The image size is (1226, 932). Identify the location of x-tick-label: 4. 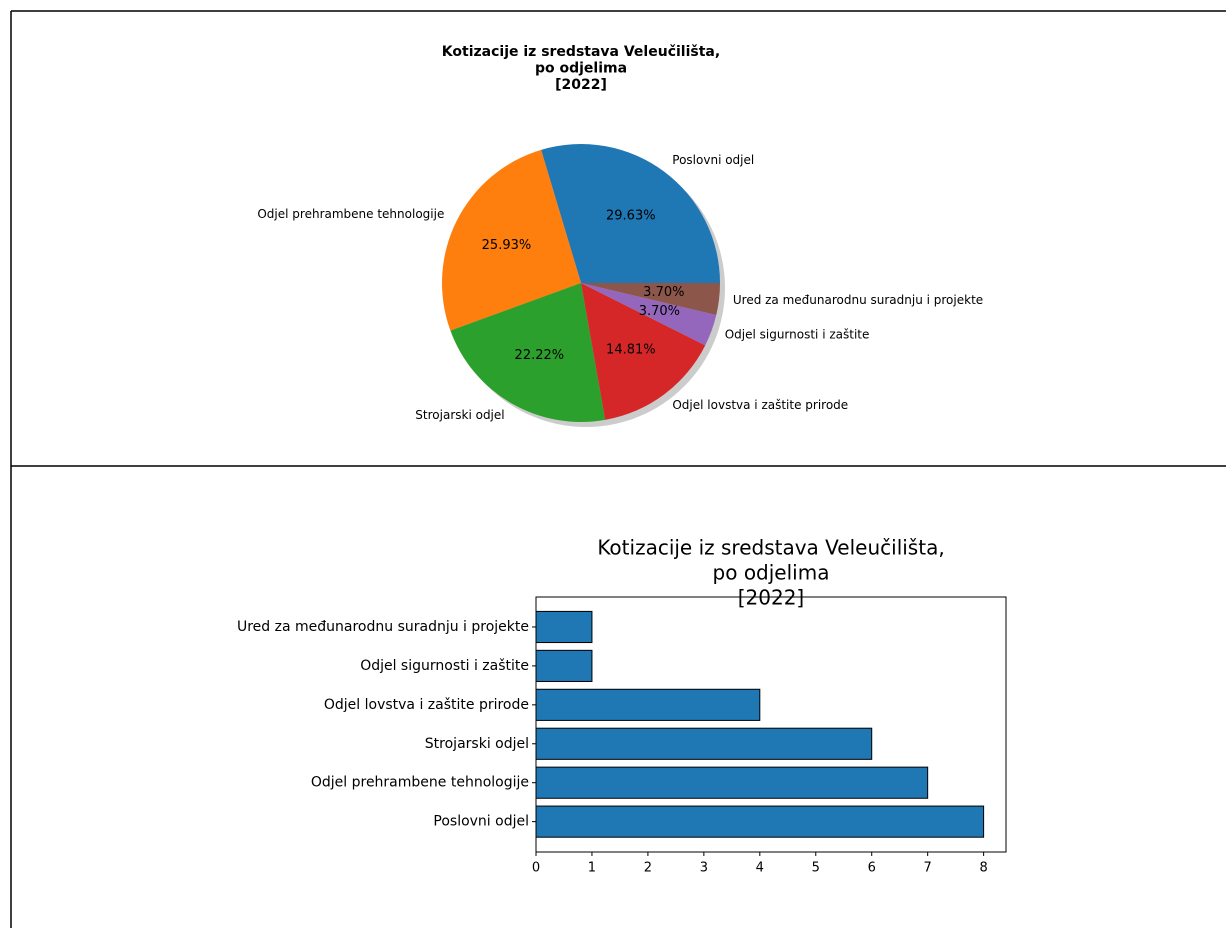
(760, 868).